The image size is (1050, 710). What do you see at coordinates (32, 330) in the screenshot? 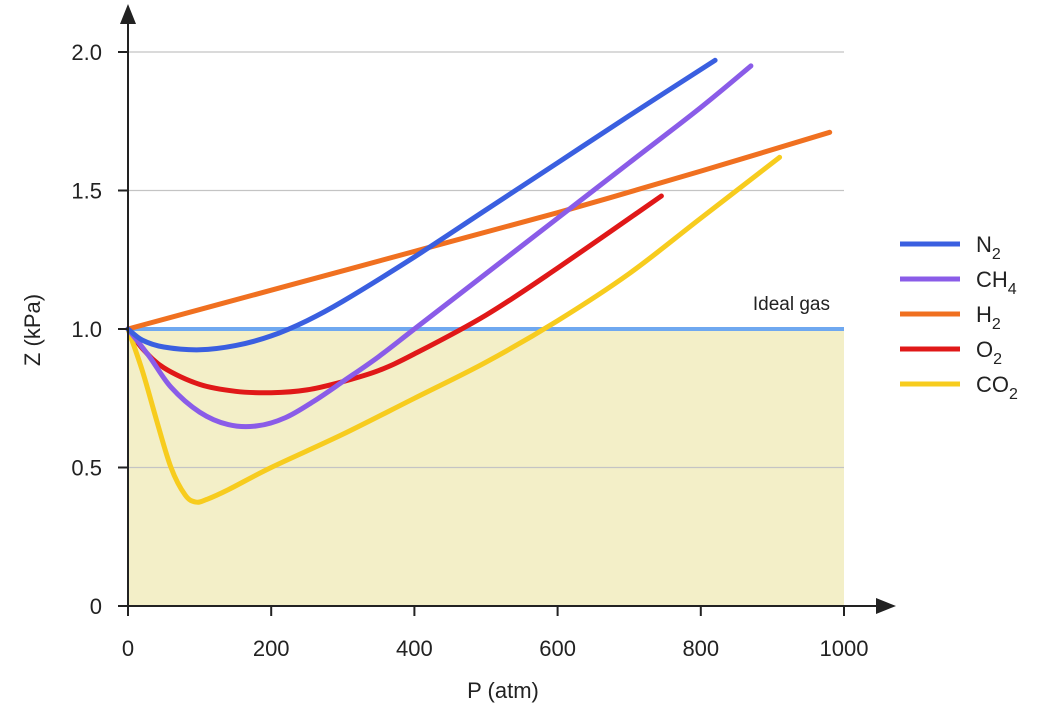
I see `y-axis-title: Z (kPa)` at bounding box center [32, 330].